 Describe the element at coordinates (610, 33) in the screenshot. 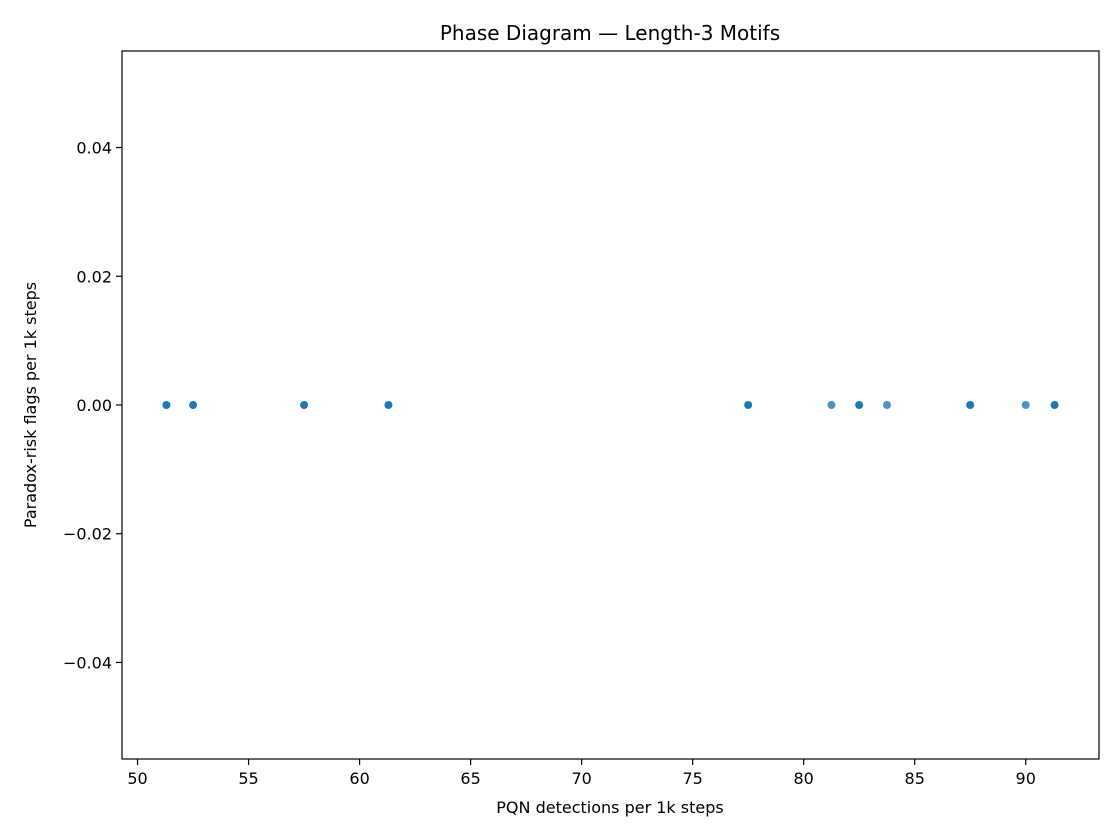

I see `chart-title: Phase Diagram — Length-3 Motifs` at that location.